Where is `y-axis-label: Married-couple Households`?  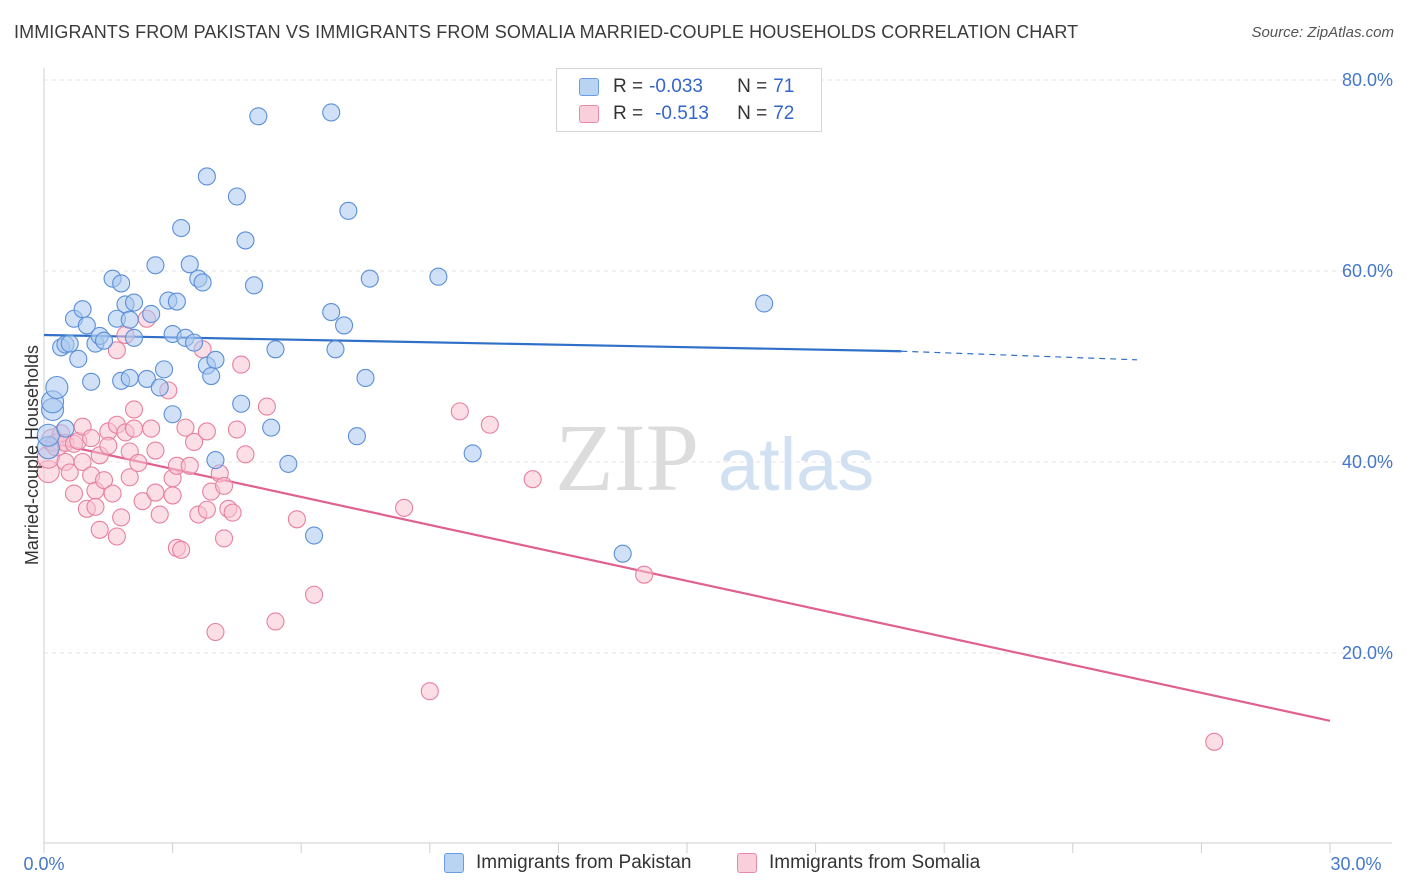
y-axis-label: Married-couple Households is located at coordinates (32, 455).